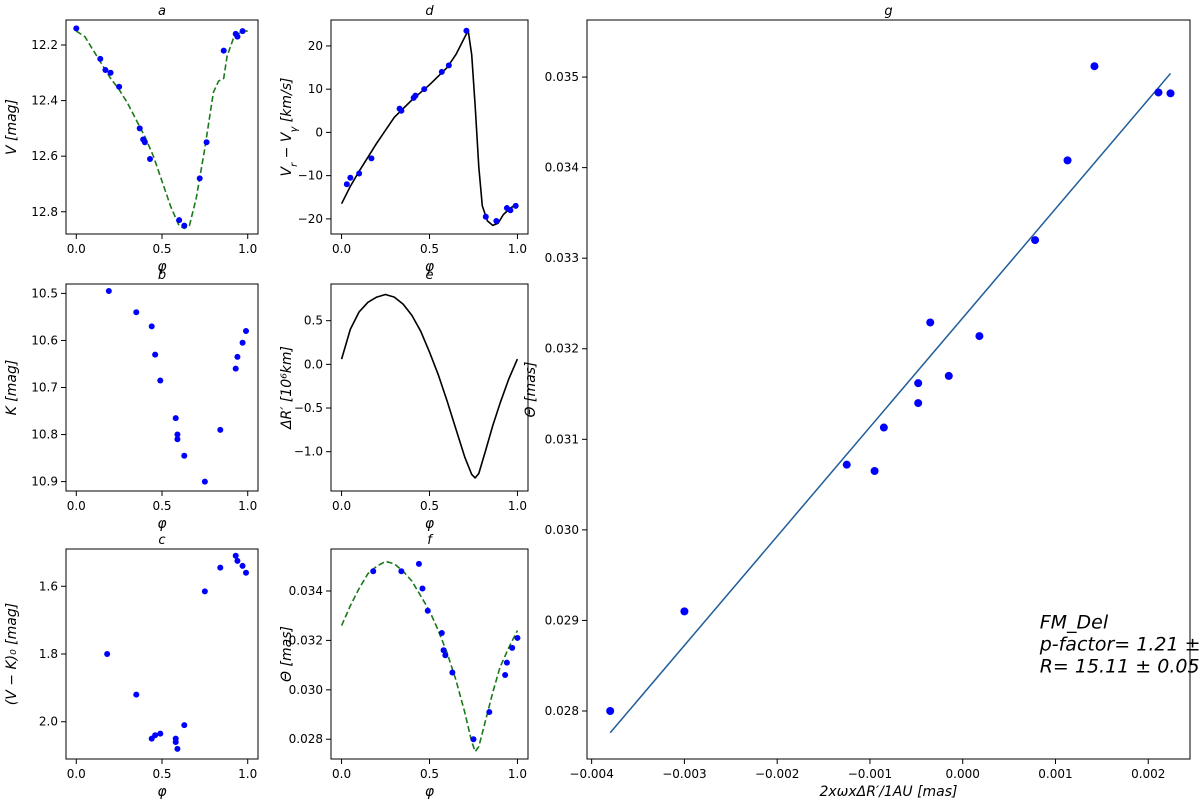  What do you see at coordinates (315, 89) in the screenshot?
I see `y-tick-label: 10` at bounding box center [315, 89].